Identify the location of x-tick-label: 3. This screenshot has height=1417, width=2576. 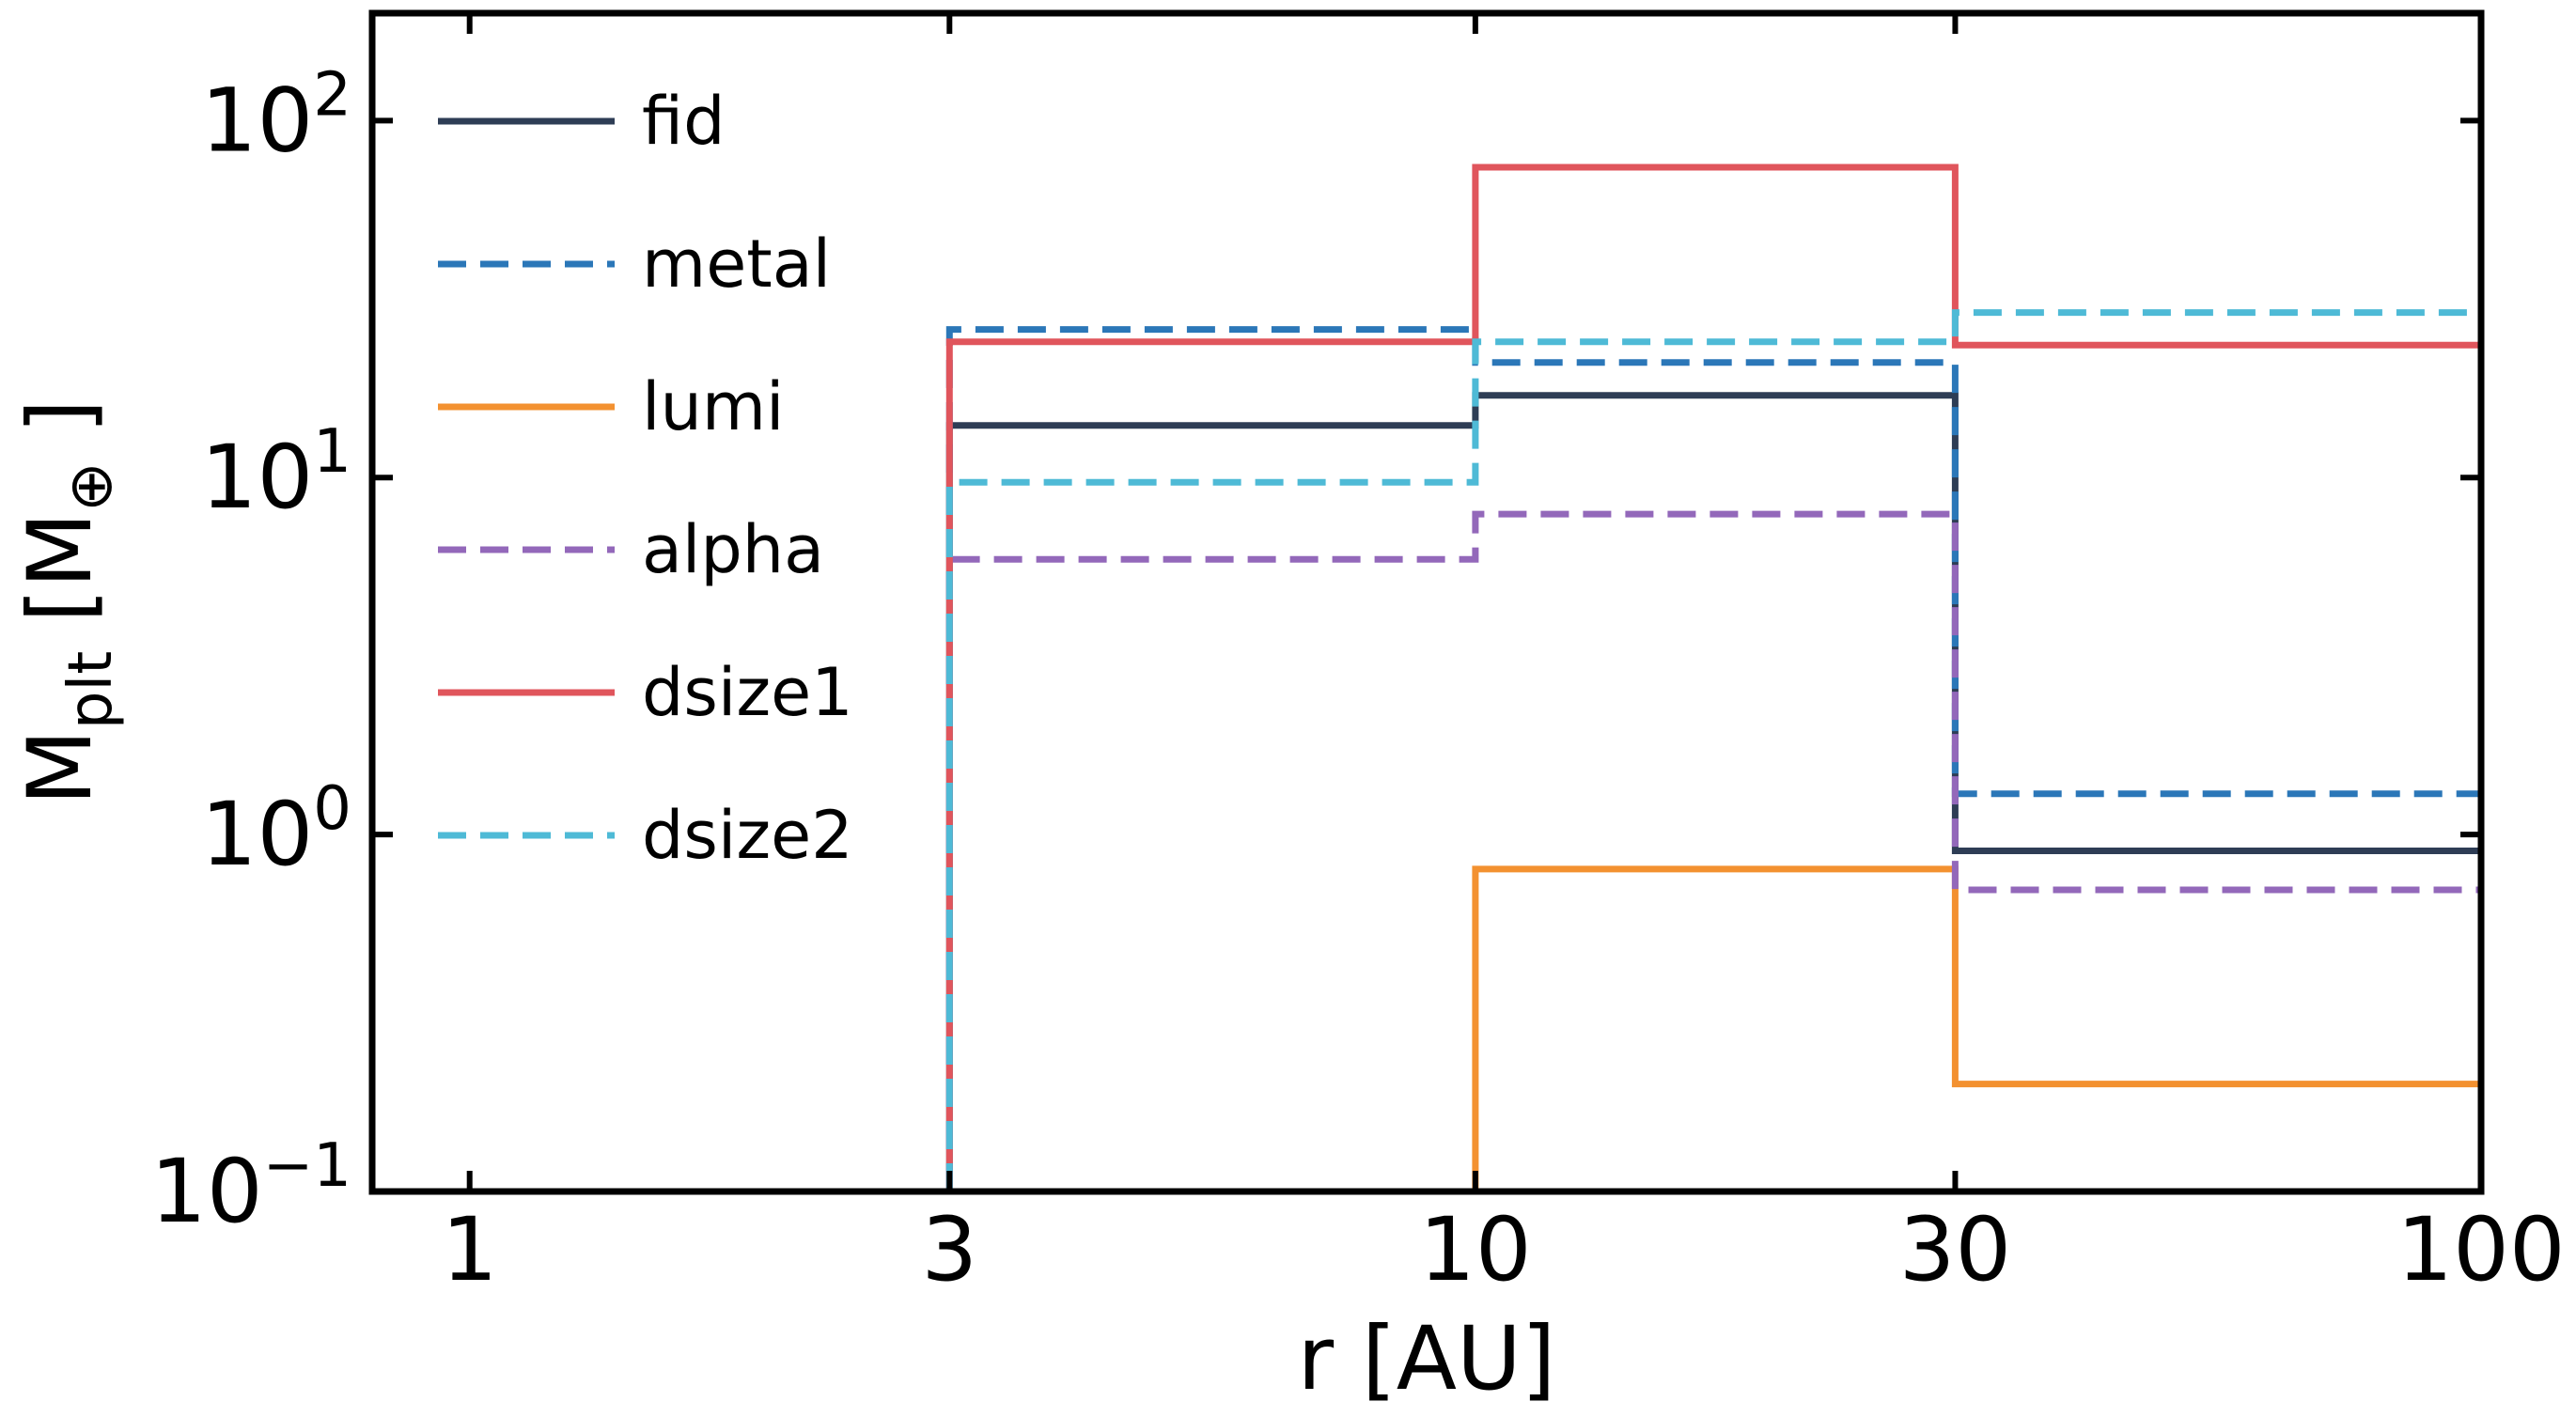
(949, 1250).